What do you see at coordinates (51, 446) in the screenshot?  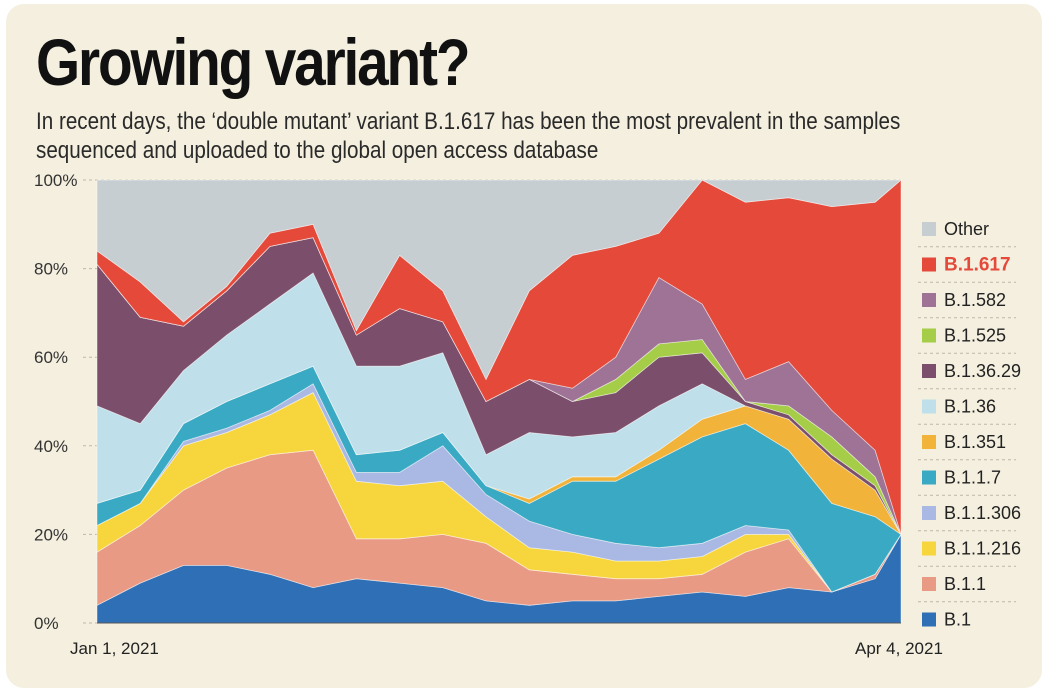 I see `y-tick-label: 40%` at bounding box center [51, 446].